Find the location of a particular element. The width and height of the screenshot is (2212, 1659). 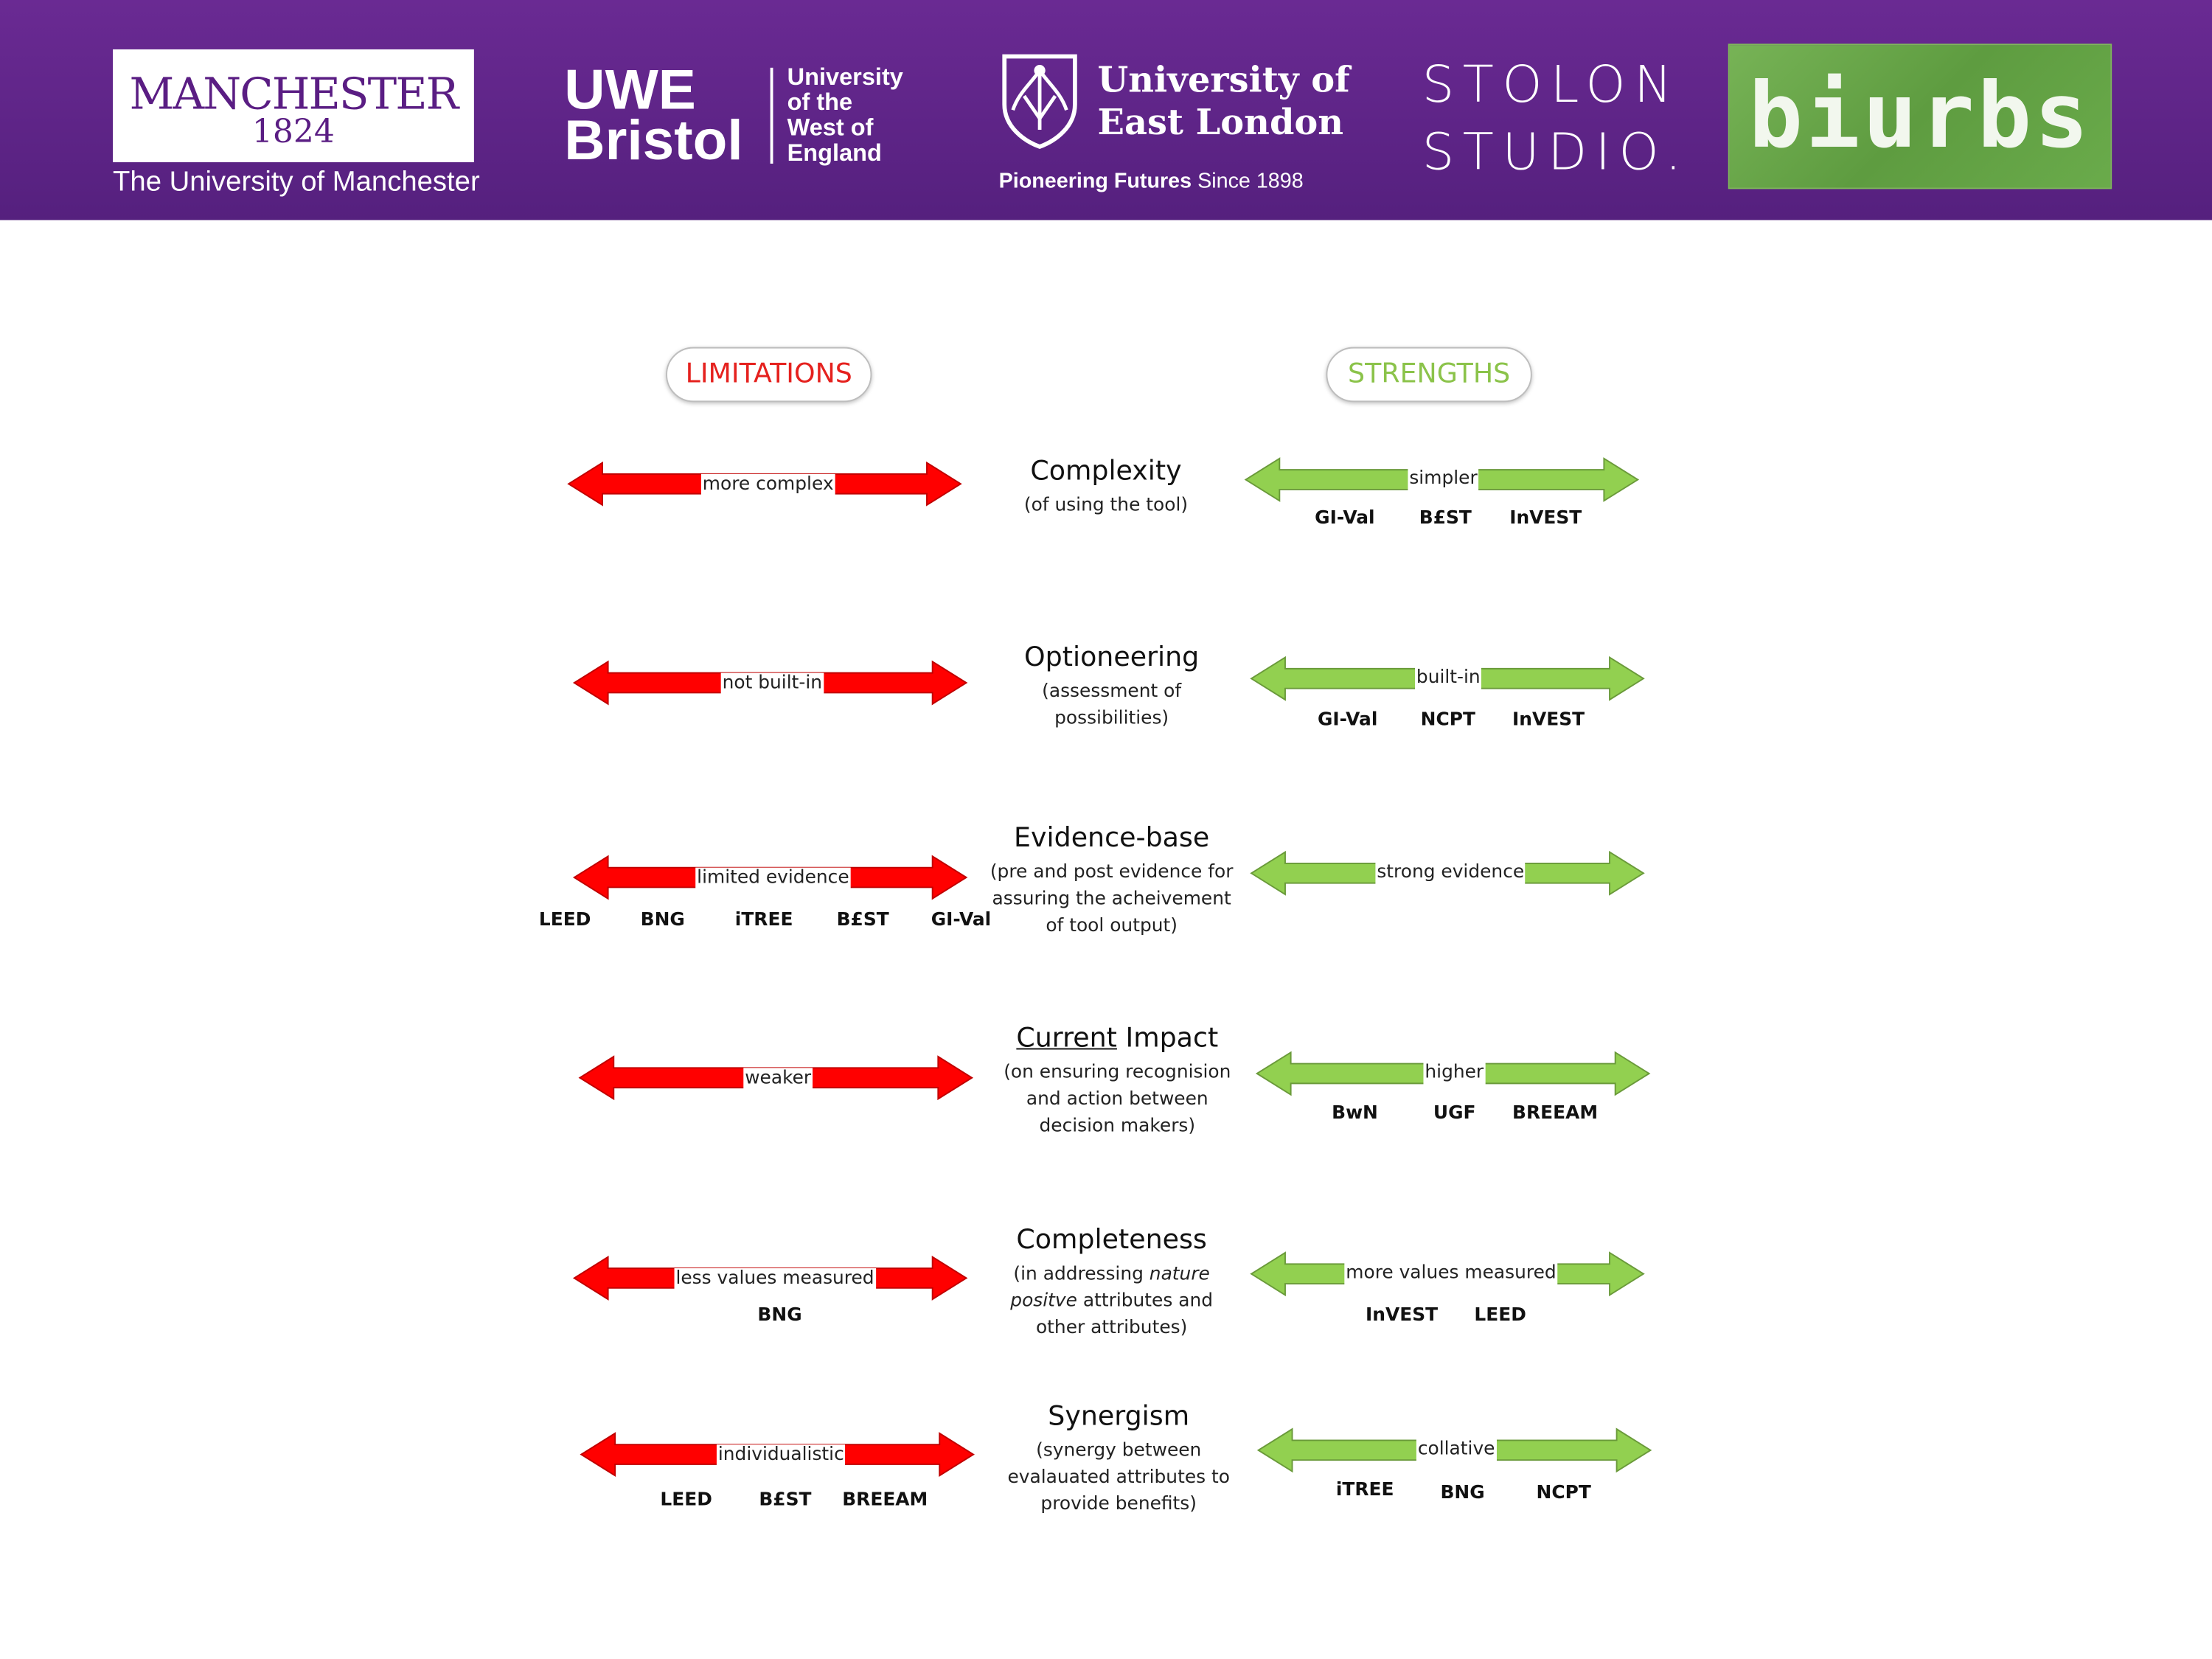

criterion-title-underlined: Current is located at coordinates (1066, 1038).